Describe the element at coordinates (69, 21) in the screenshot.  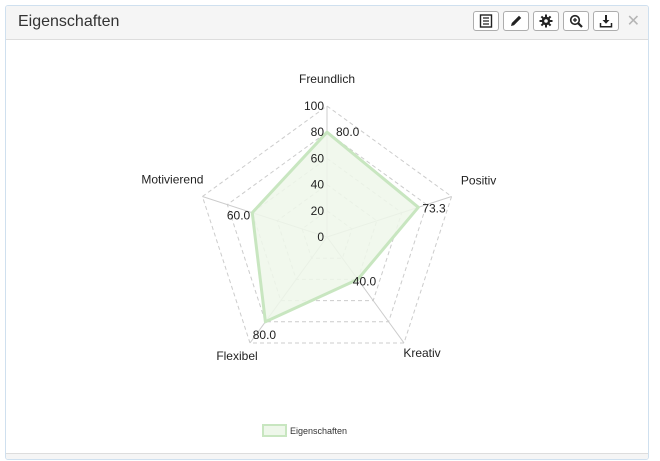
I see `panel-title: Eigenschaften` at that location.